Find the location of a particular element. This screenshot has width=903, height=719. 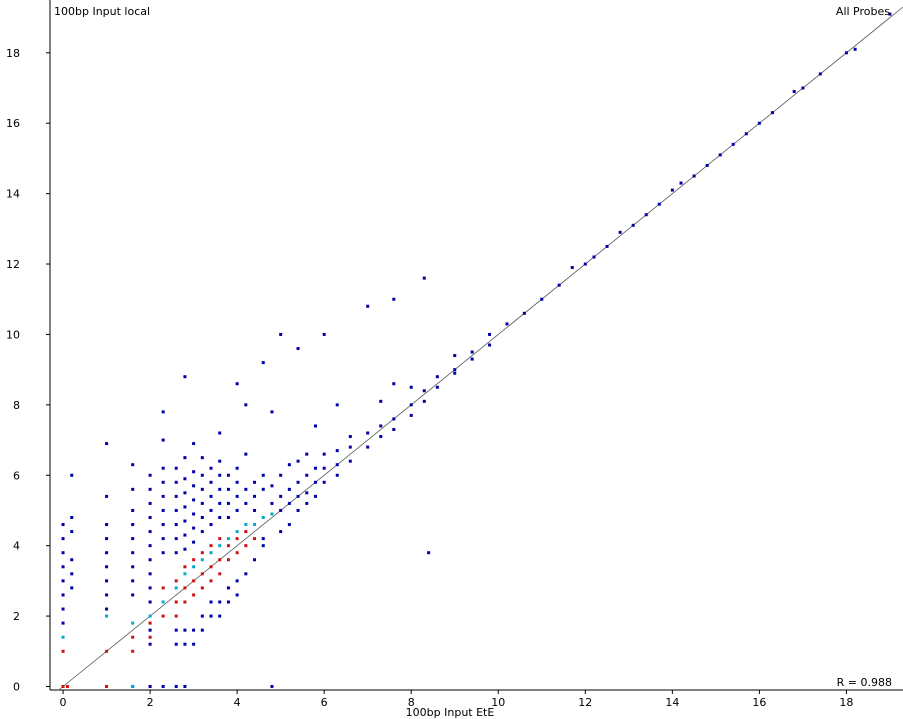

x-tick-label: 2 is located at coordinates (150, 702).